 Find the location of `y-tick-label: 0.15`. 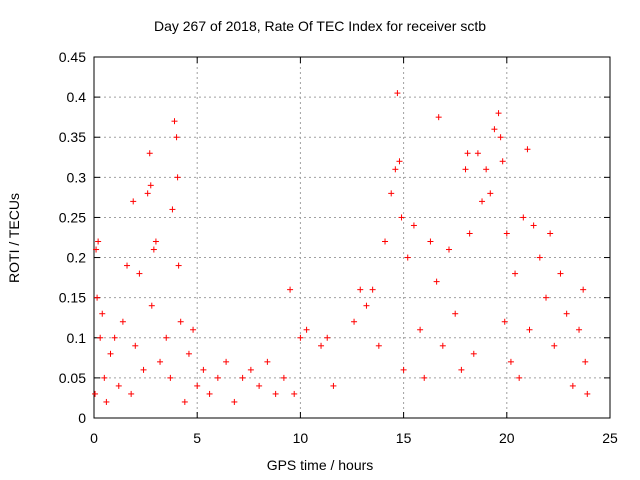

y-tick-label: 0.15 is located at coordinates (72, 298).